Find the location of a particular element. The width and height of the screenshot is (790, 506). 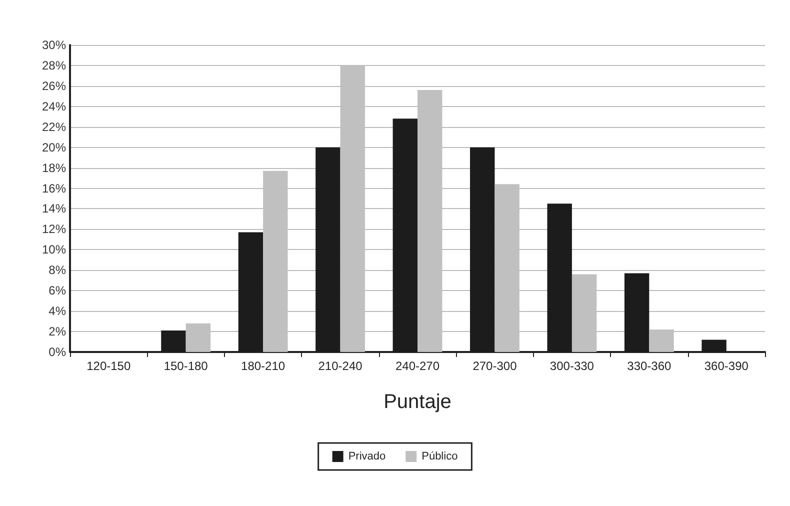

legend-label: Público is located at coordinates (440, 456).